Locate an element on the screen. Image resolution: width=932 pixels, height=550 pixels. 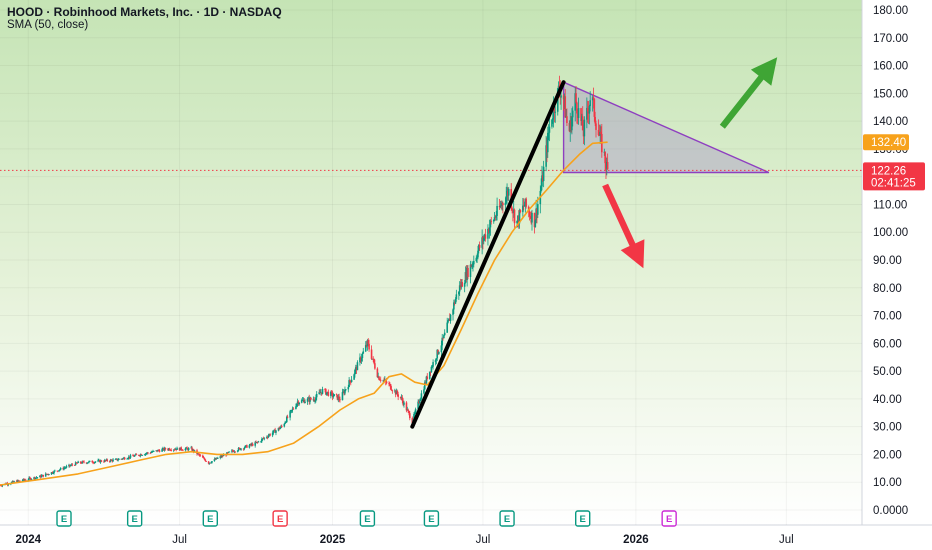
time-axis: 2024 Jul 2025 Jul 2026 Jul is located at coordinates (404, 540).